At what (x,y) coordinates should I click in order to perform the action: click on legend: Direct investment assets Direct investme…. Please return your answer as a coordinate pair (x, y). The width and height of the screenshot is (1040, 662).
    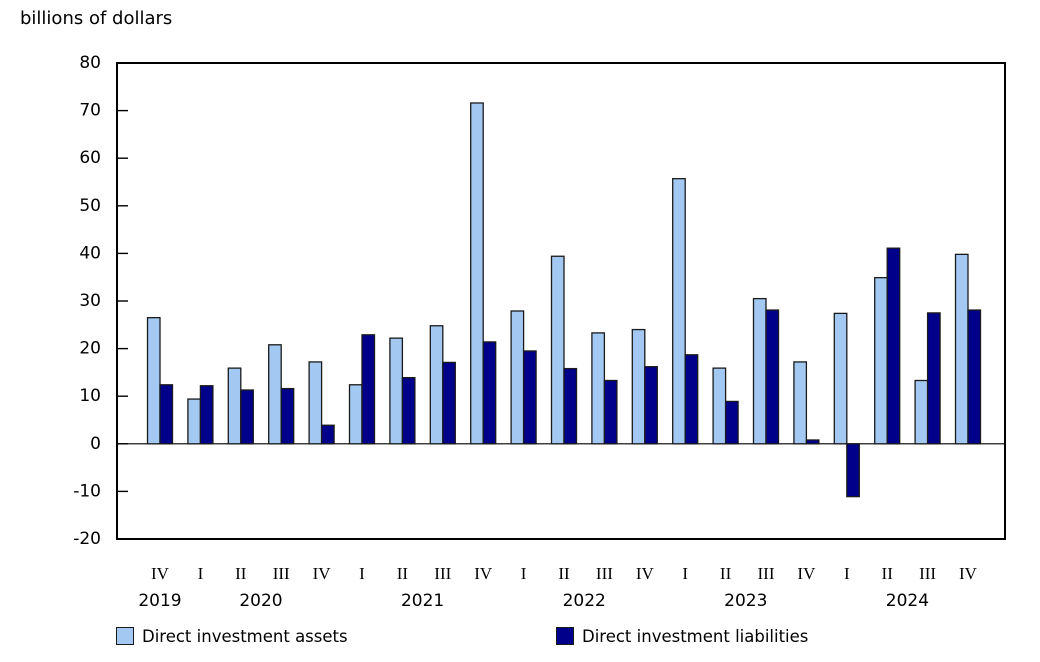
    Looking at the image, I should click on (520, 637).